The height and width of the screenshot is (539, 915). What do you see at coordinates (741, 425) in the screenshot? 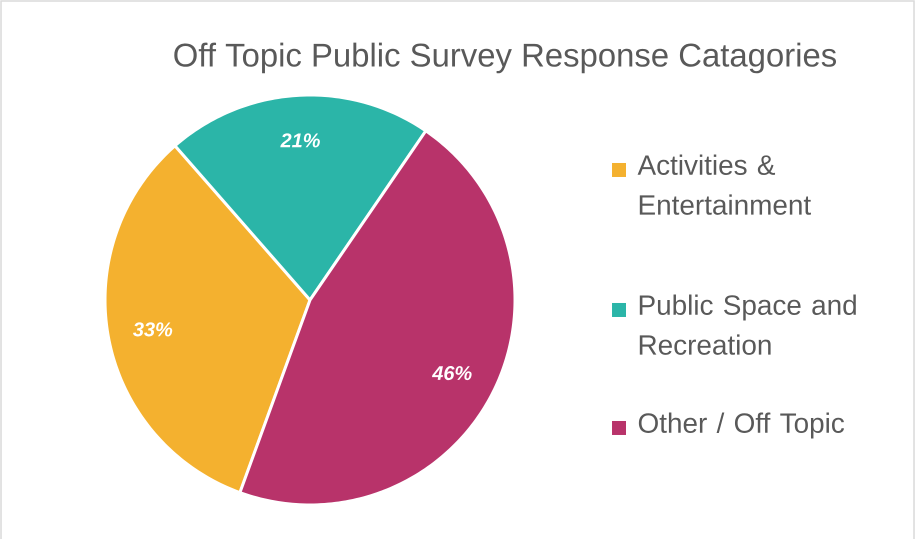
I see `legend-label: Other / Off Topic` at bounding box center [741, 425].